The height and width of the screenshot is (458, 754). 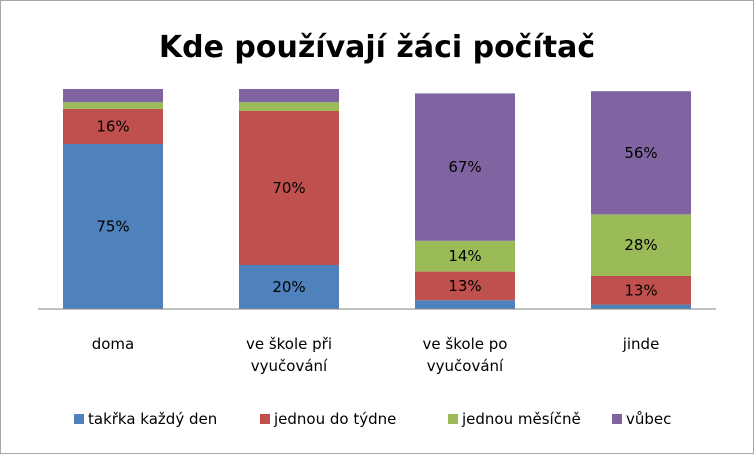 I want to click on legend-label: jednou do týdne, so click(x=334, y=419).